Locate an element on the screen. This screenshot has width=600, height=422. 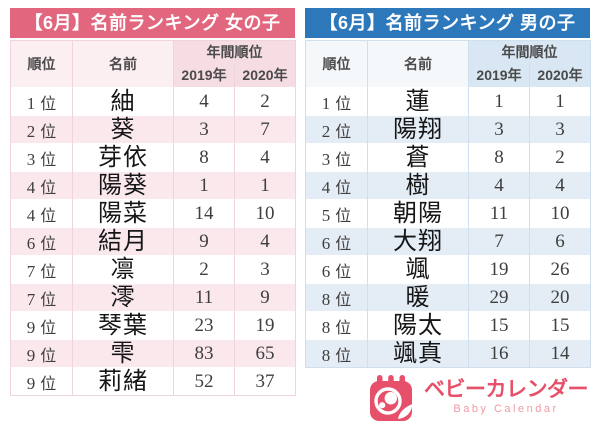
girls-table-title: 【6月】名前ランキング 女の子 is located at coordinates (152, 23).